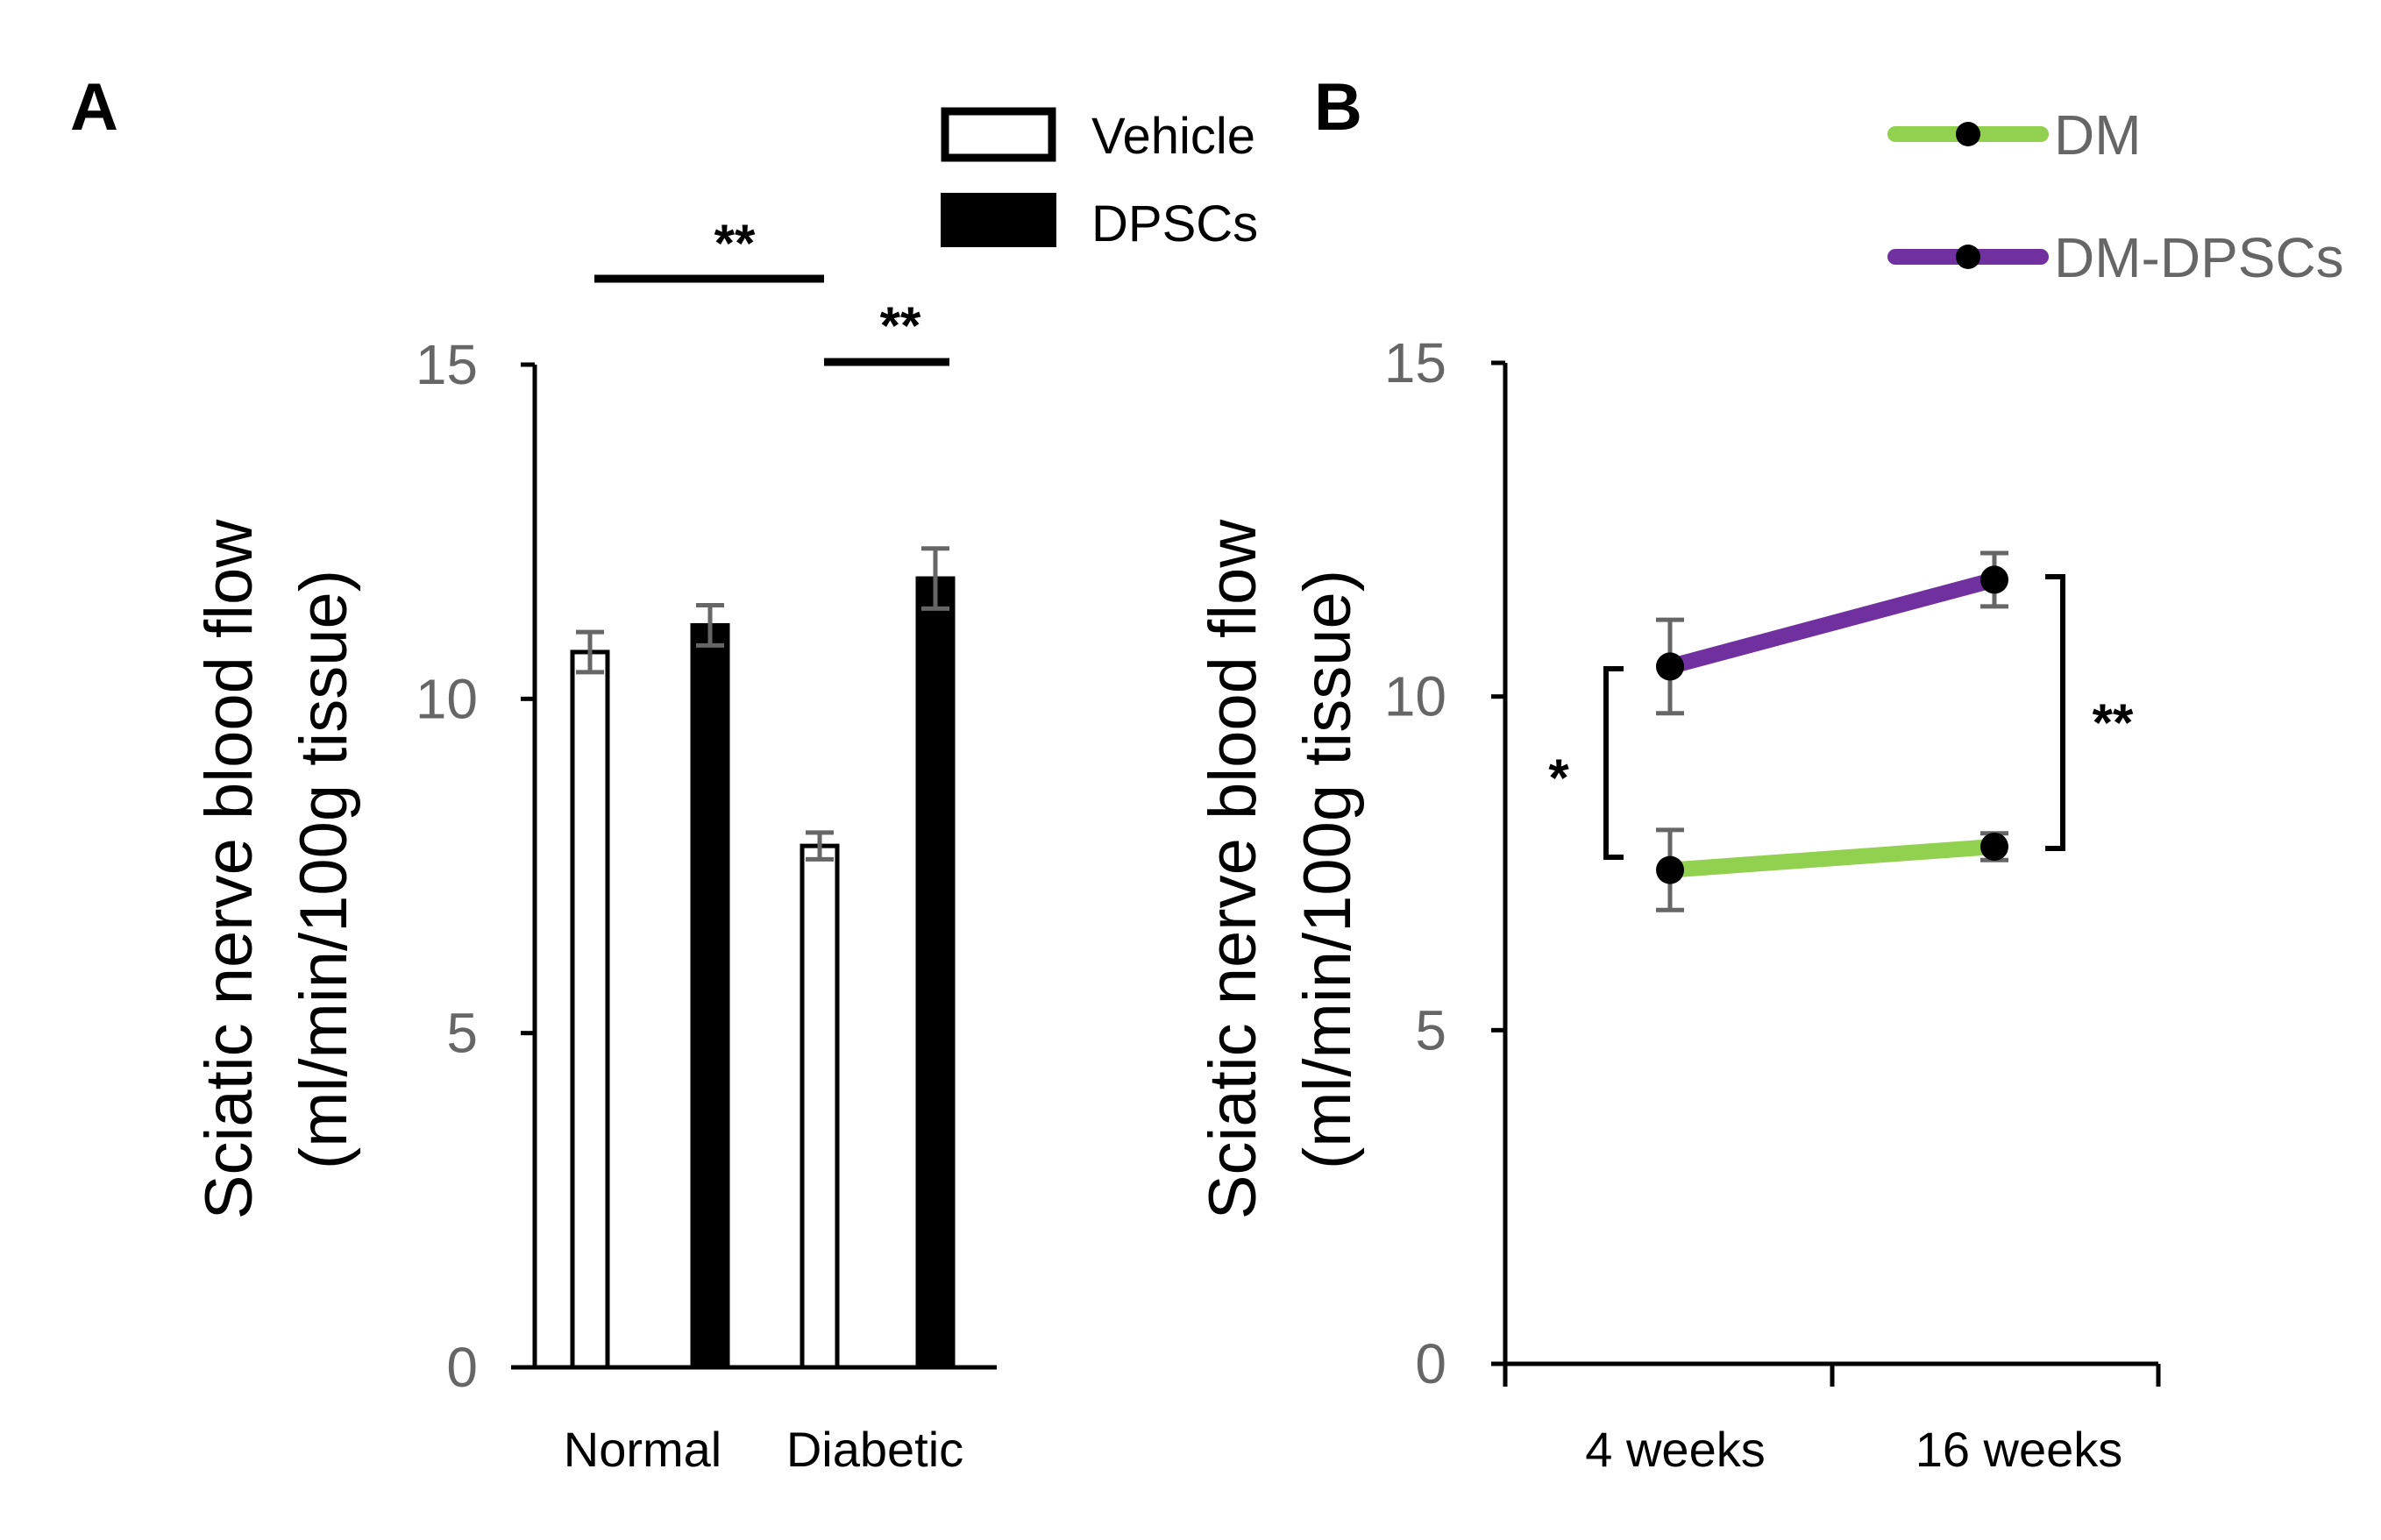 The image size is (2381, 1540). I want to click on y-label-b-line2: (ml/min/100g tissue), so click(1327, 869).